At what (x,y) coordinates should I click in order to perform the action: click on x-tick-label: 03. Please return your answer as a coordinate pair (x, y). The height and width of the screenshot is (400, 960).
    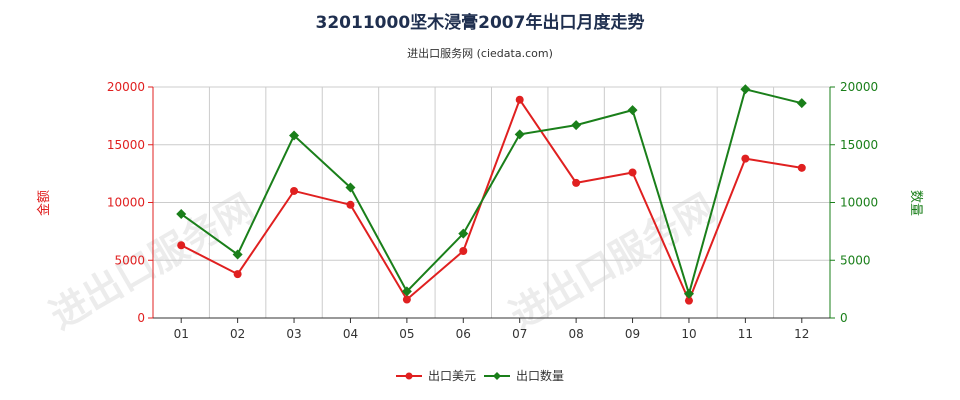
    Looking at the image, I should click on (293, 334).